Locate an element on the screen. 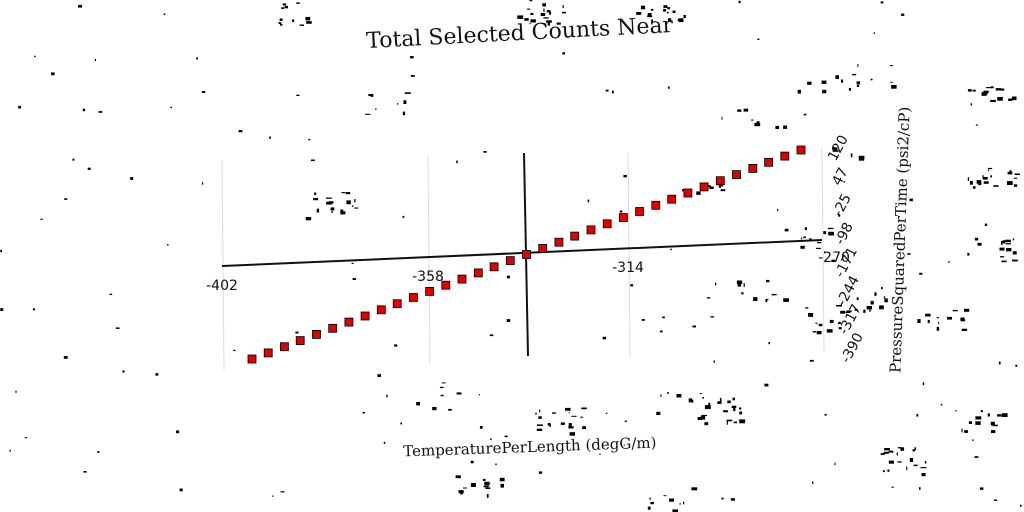 This screenshot has width=1024, height=512. y-tick-label: 120 is located at coordinates (838, 148).